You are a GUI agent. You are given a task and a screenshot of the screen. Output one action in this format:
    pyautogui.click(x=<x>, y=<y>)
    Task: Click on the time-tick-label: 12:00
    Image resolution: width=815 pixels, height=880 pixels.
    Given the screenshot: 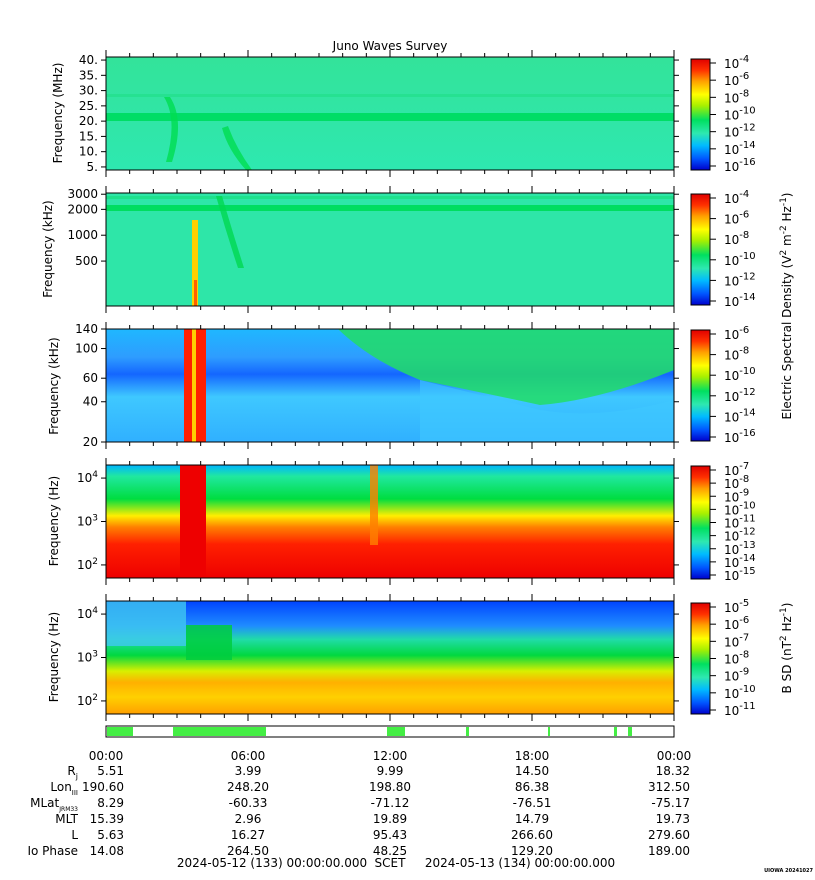 What is the action you would take?
    pyautogui.click(x=390, y=756)
    